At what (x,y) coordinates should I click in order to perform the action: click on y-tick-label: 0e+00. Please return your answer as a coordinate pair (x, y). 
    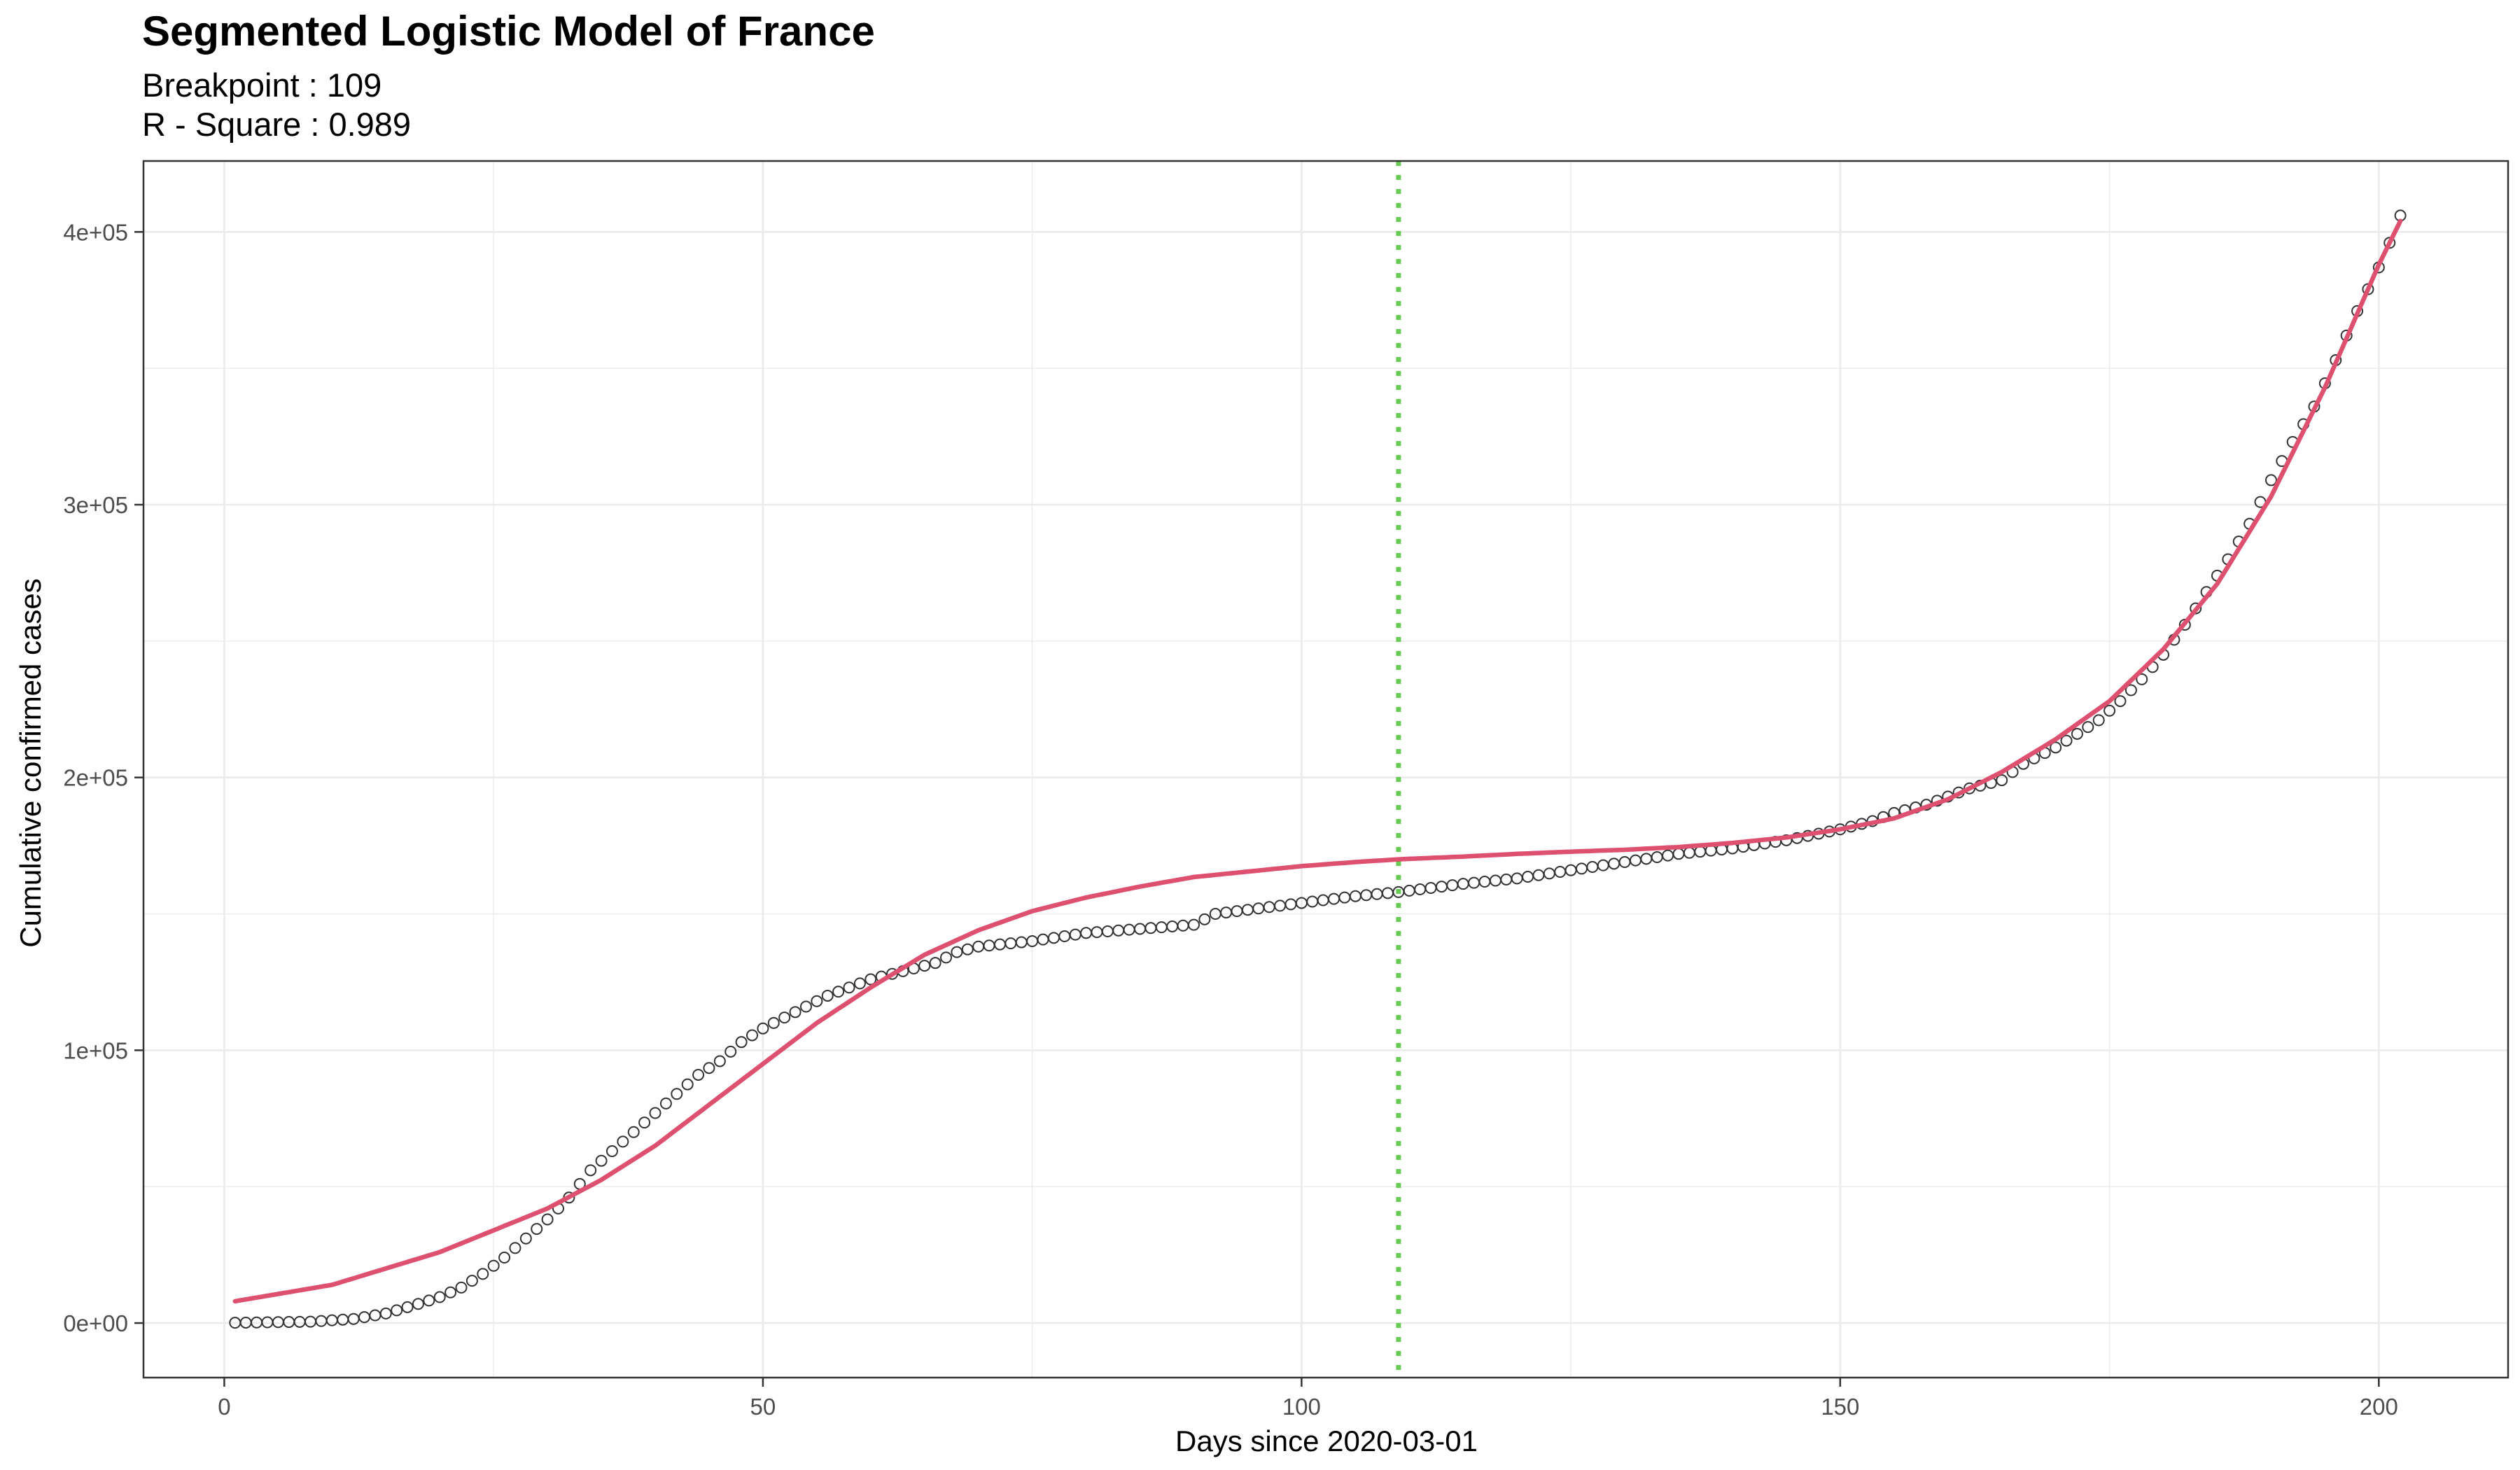
    Looking at the image, I should click on (95, 1323).